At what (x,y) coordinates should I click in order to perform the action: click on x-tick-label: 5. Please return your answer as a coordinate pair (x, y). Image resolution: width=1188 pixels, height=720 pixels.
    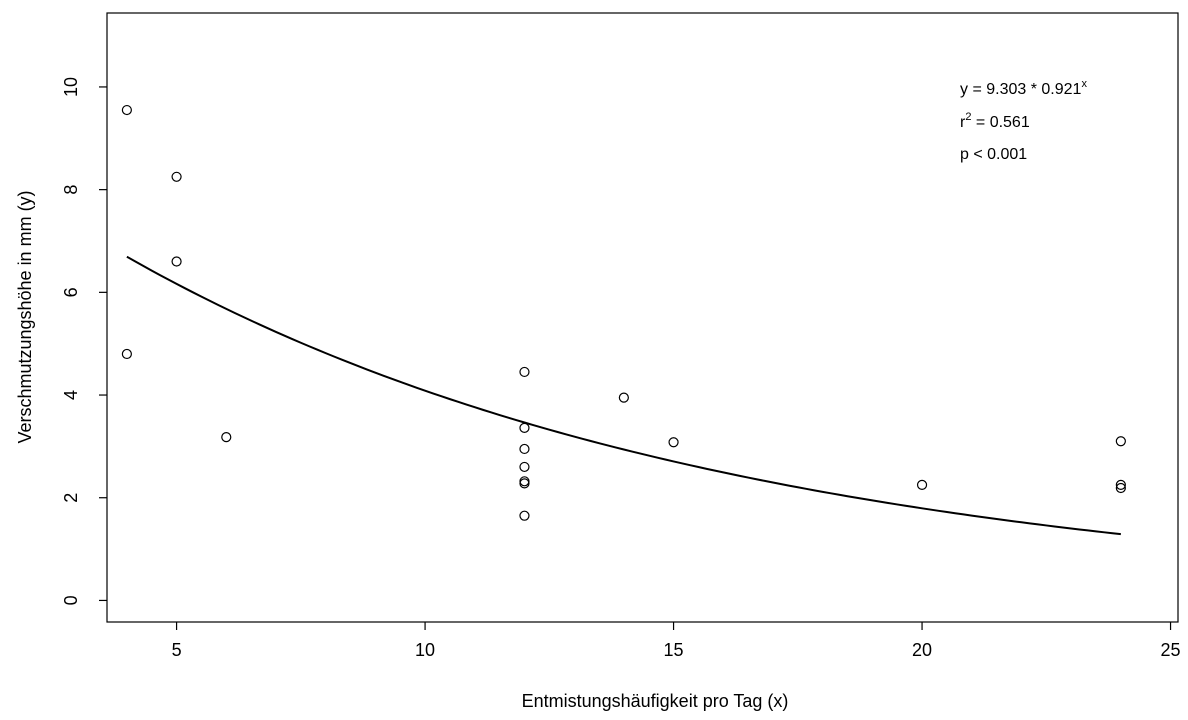
    Looking at the image, I should click on (177, 650).